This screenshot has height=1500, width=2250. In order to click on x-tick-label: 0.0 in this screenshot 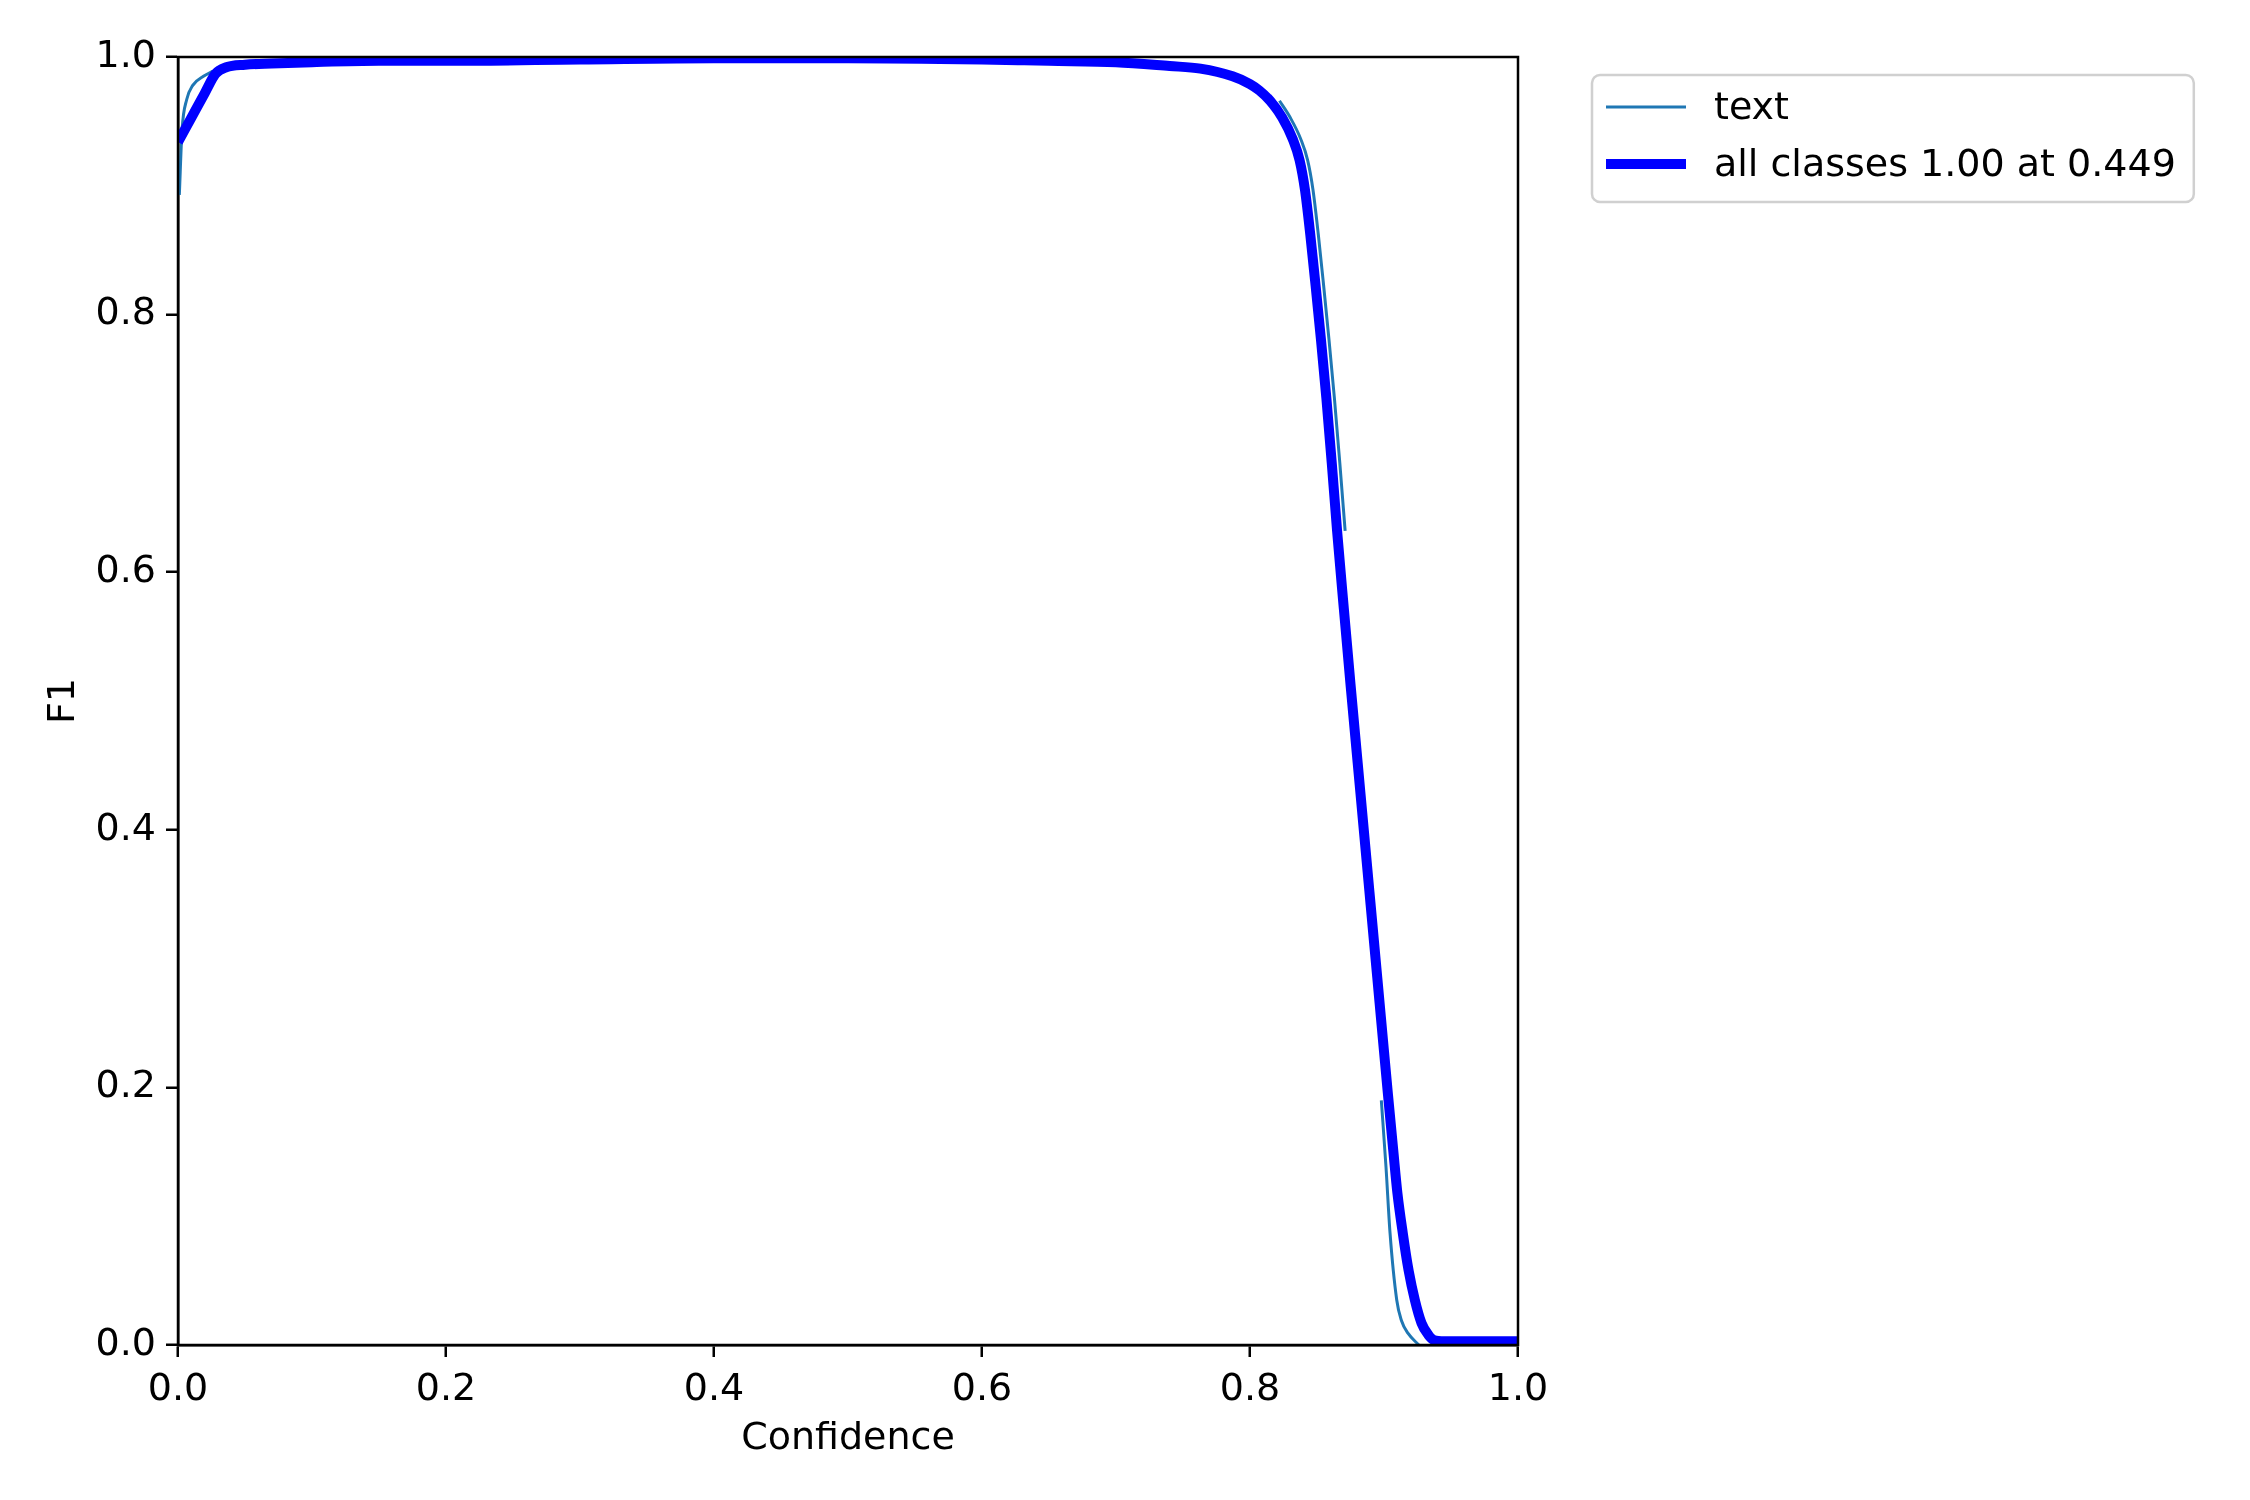, I will do `click(178, 1386)`.